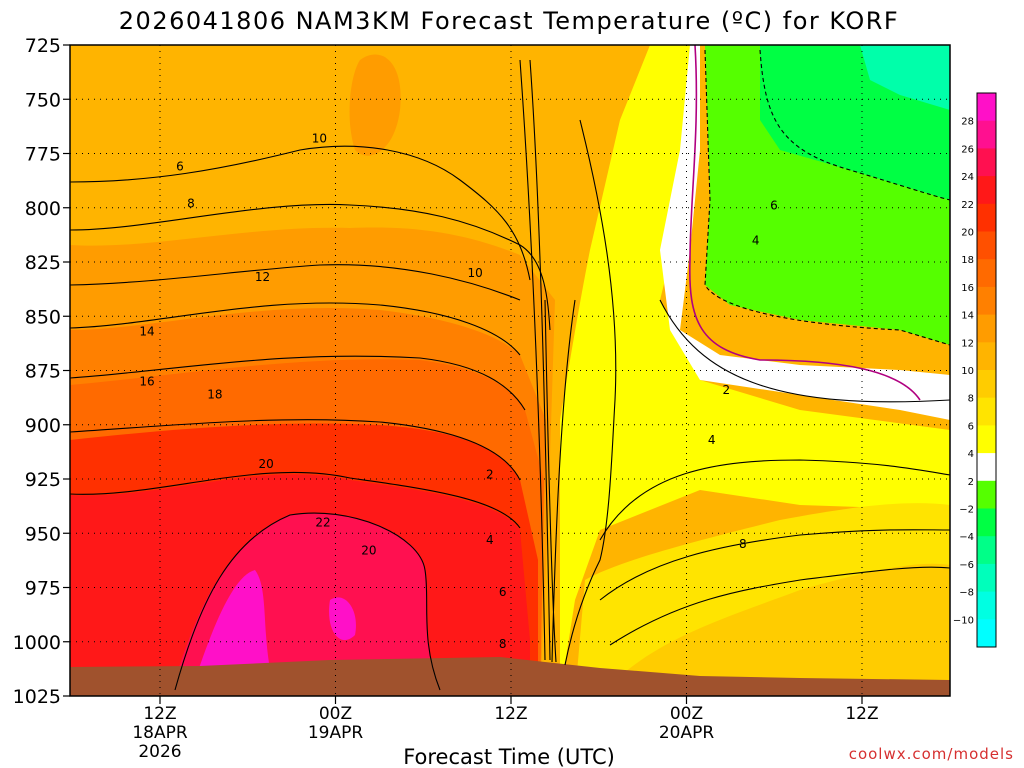  Describe the element at coordinates (967, 122) in the screenshot. I see `colorbar-tick-label: 28` at that location.